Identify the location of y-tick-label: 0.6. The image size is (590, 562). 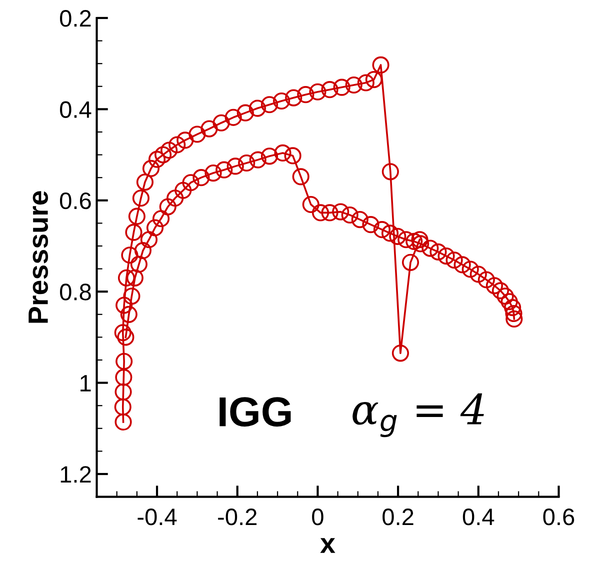
(75, 201).